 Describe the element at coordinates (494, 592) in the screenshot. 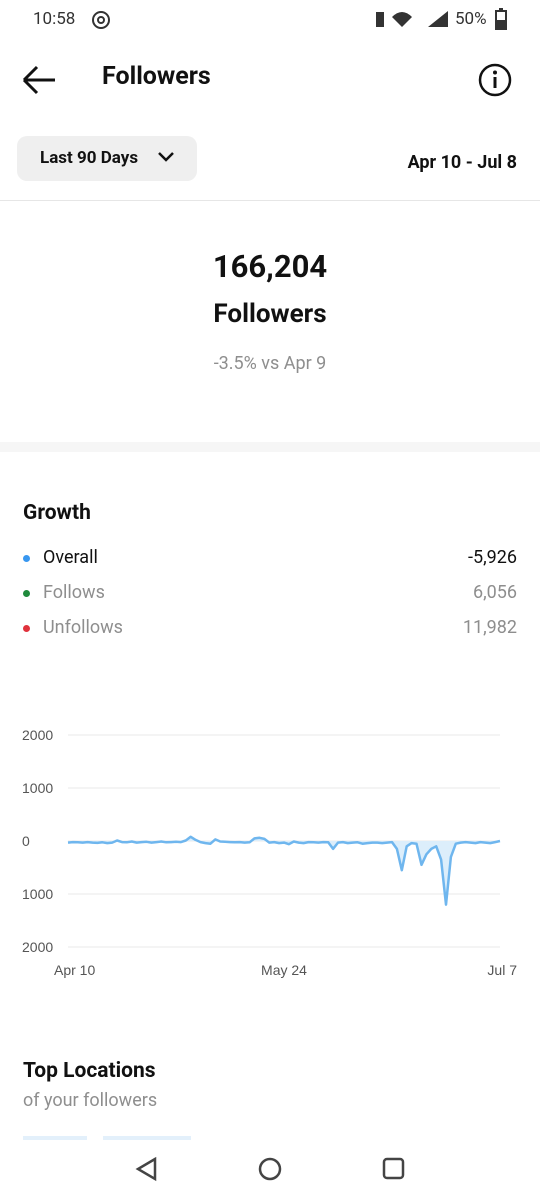

I see `legend-value: 6,056` at that location.